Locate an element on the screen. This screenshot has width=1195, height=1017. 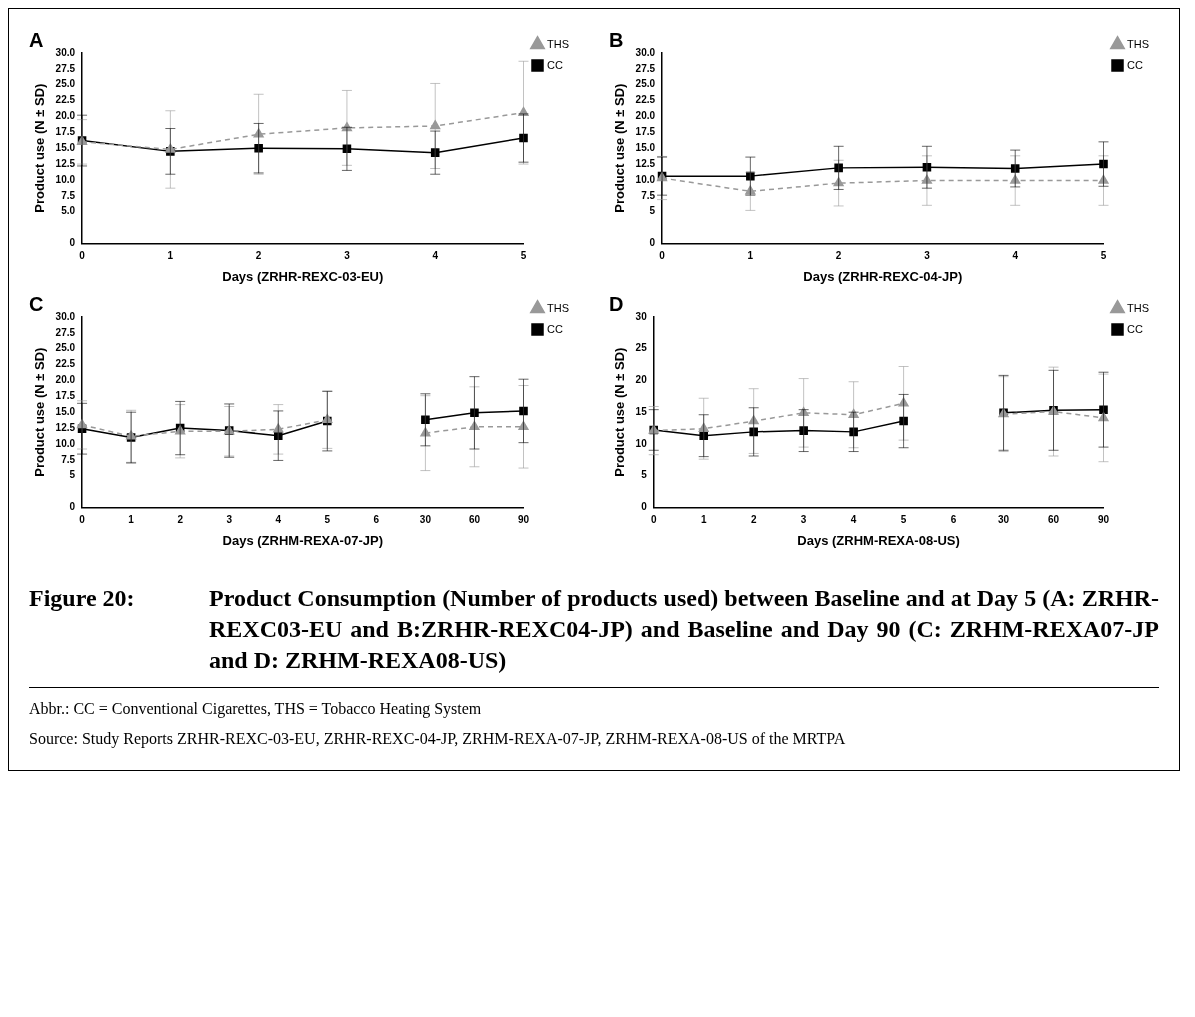
chart-title: C is located at coordinates (36, 303).